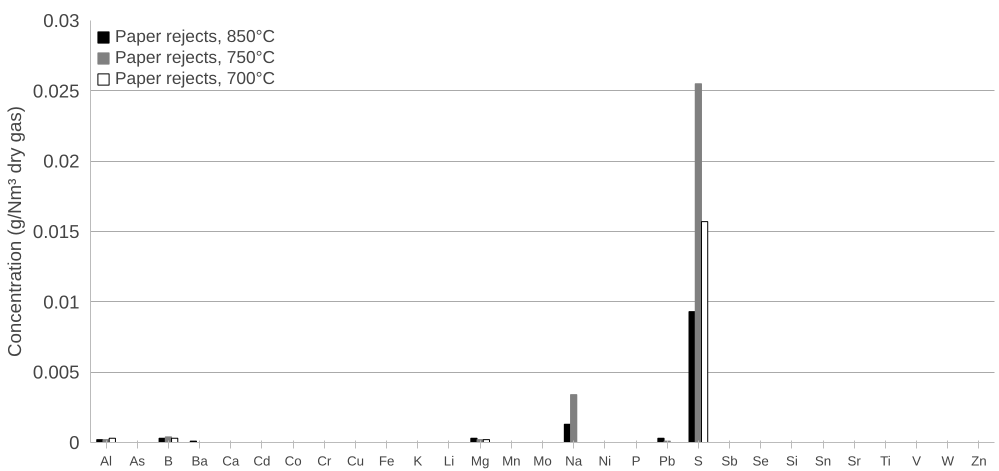  Describe the element at coordinates (823, 461) in the screenshot. I see `x-tick-label: Sn` at that location.